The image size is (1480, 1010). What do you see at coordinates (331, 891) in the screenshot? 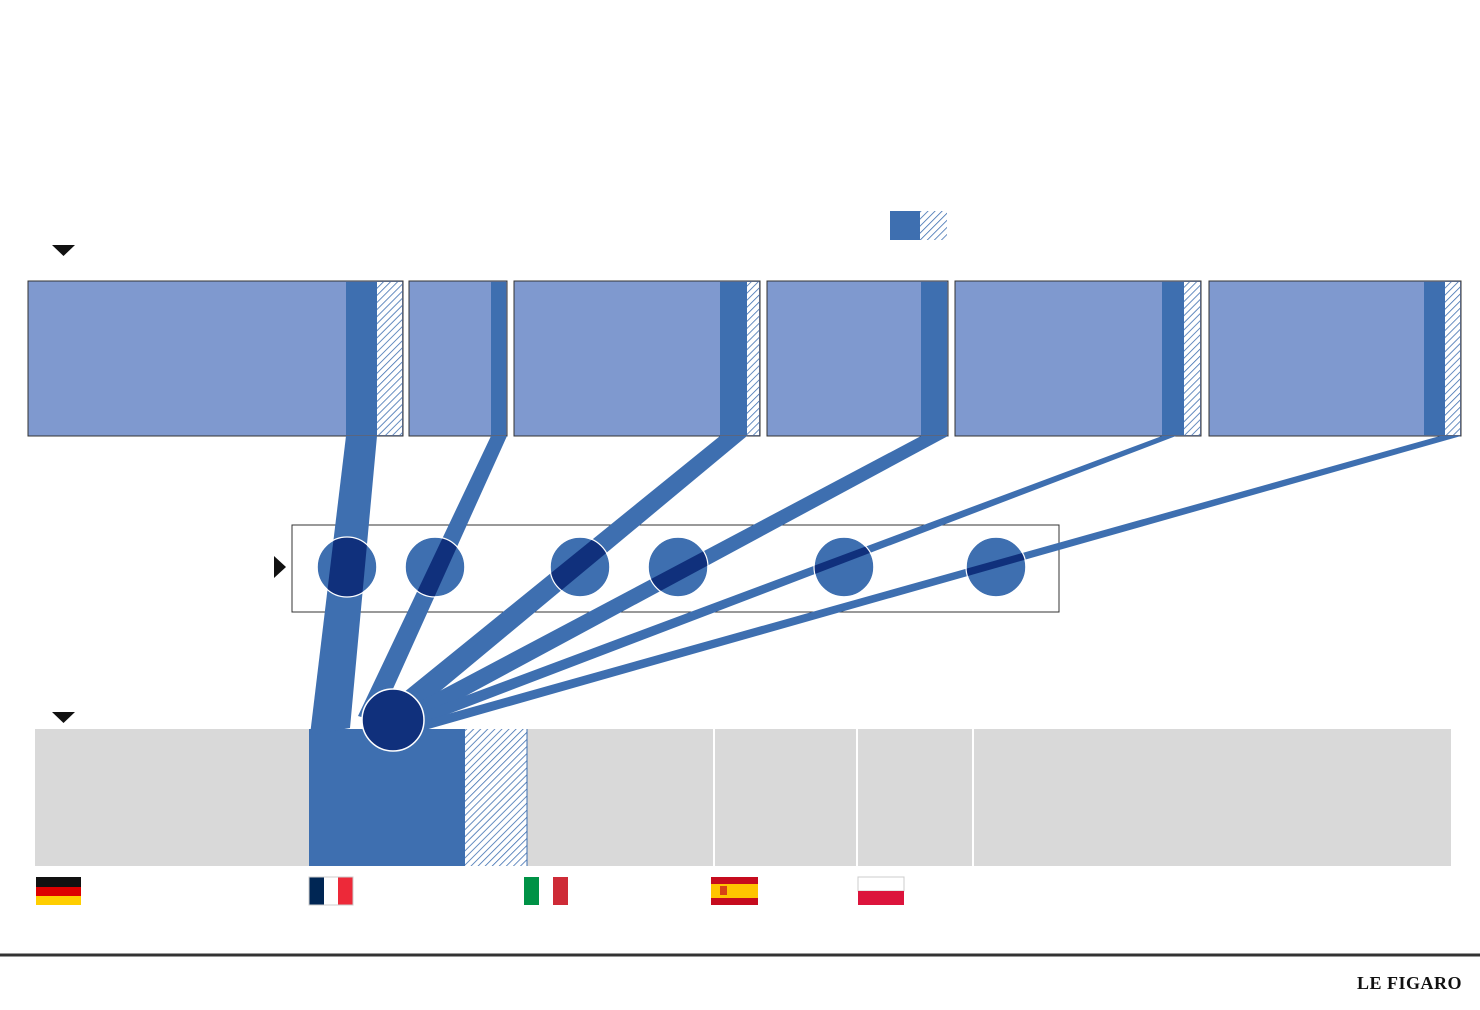
I see `flag-france` at bounding box center [331, 891].